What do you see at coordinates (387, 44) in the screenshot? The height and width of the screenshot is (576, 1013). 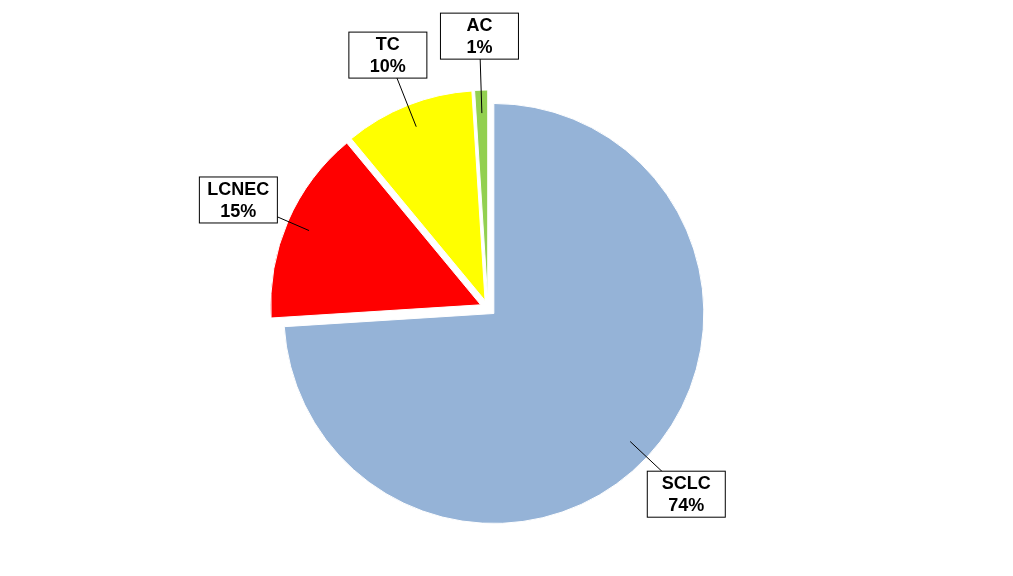 I see `slice-label: TC` at bounding box center [387, 44].